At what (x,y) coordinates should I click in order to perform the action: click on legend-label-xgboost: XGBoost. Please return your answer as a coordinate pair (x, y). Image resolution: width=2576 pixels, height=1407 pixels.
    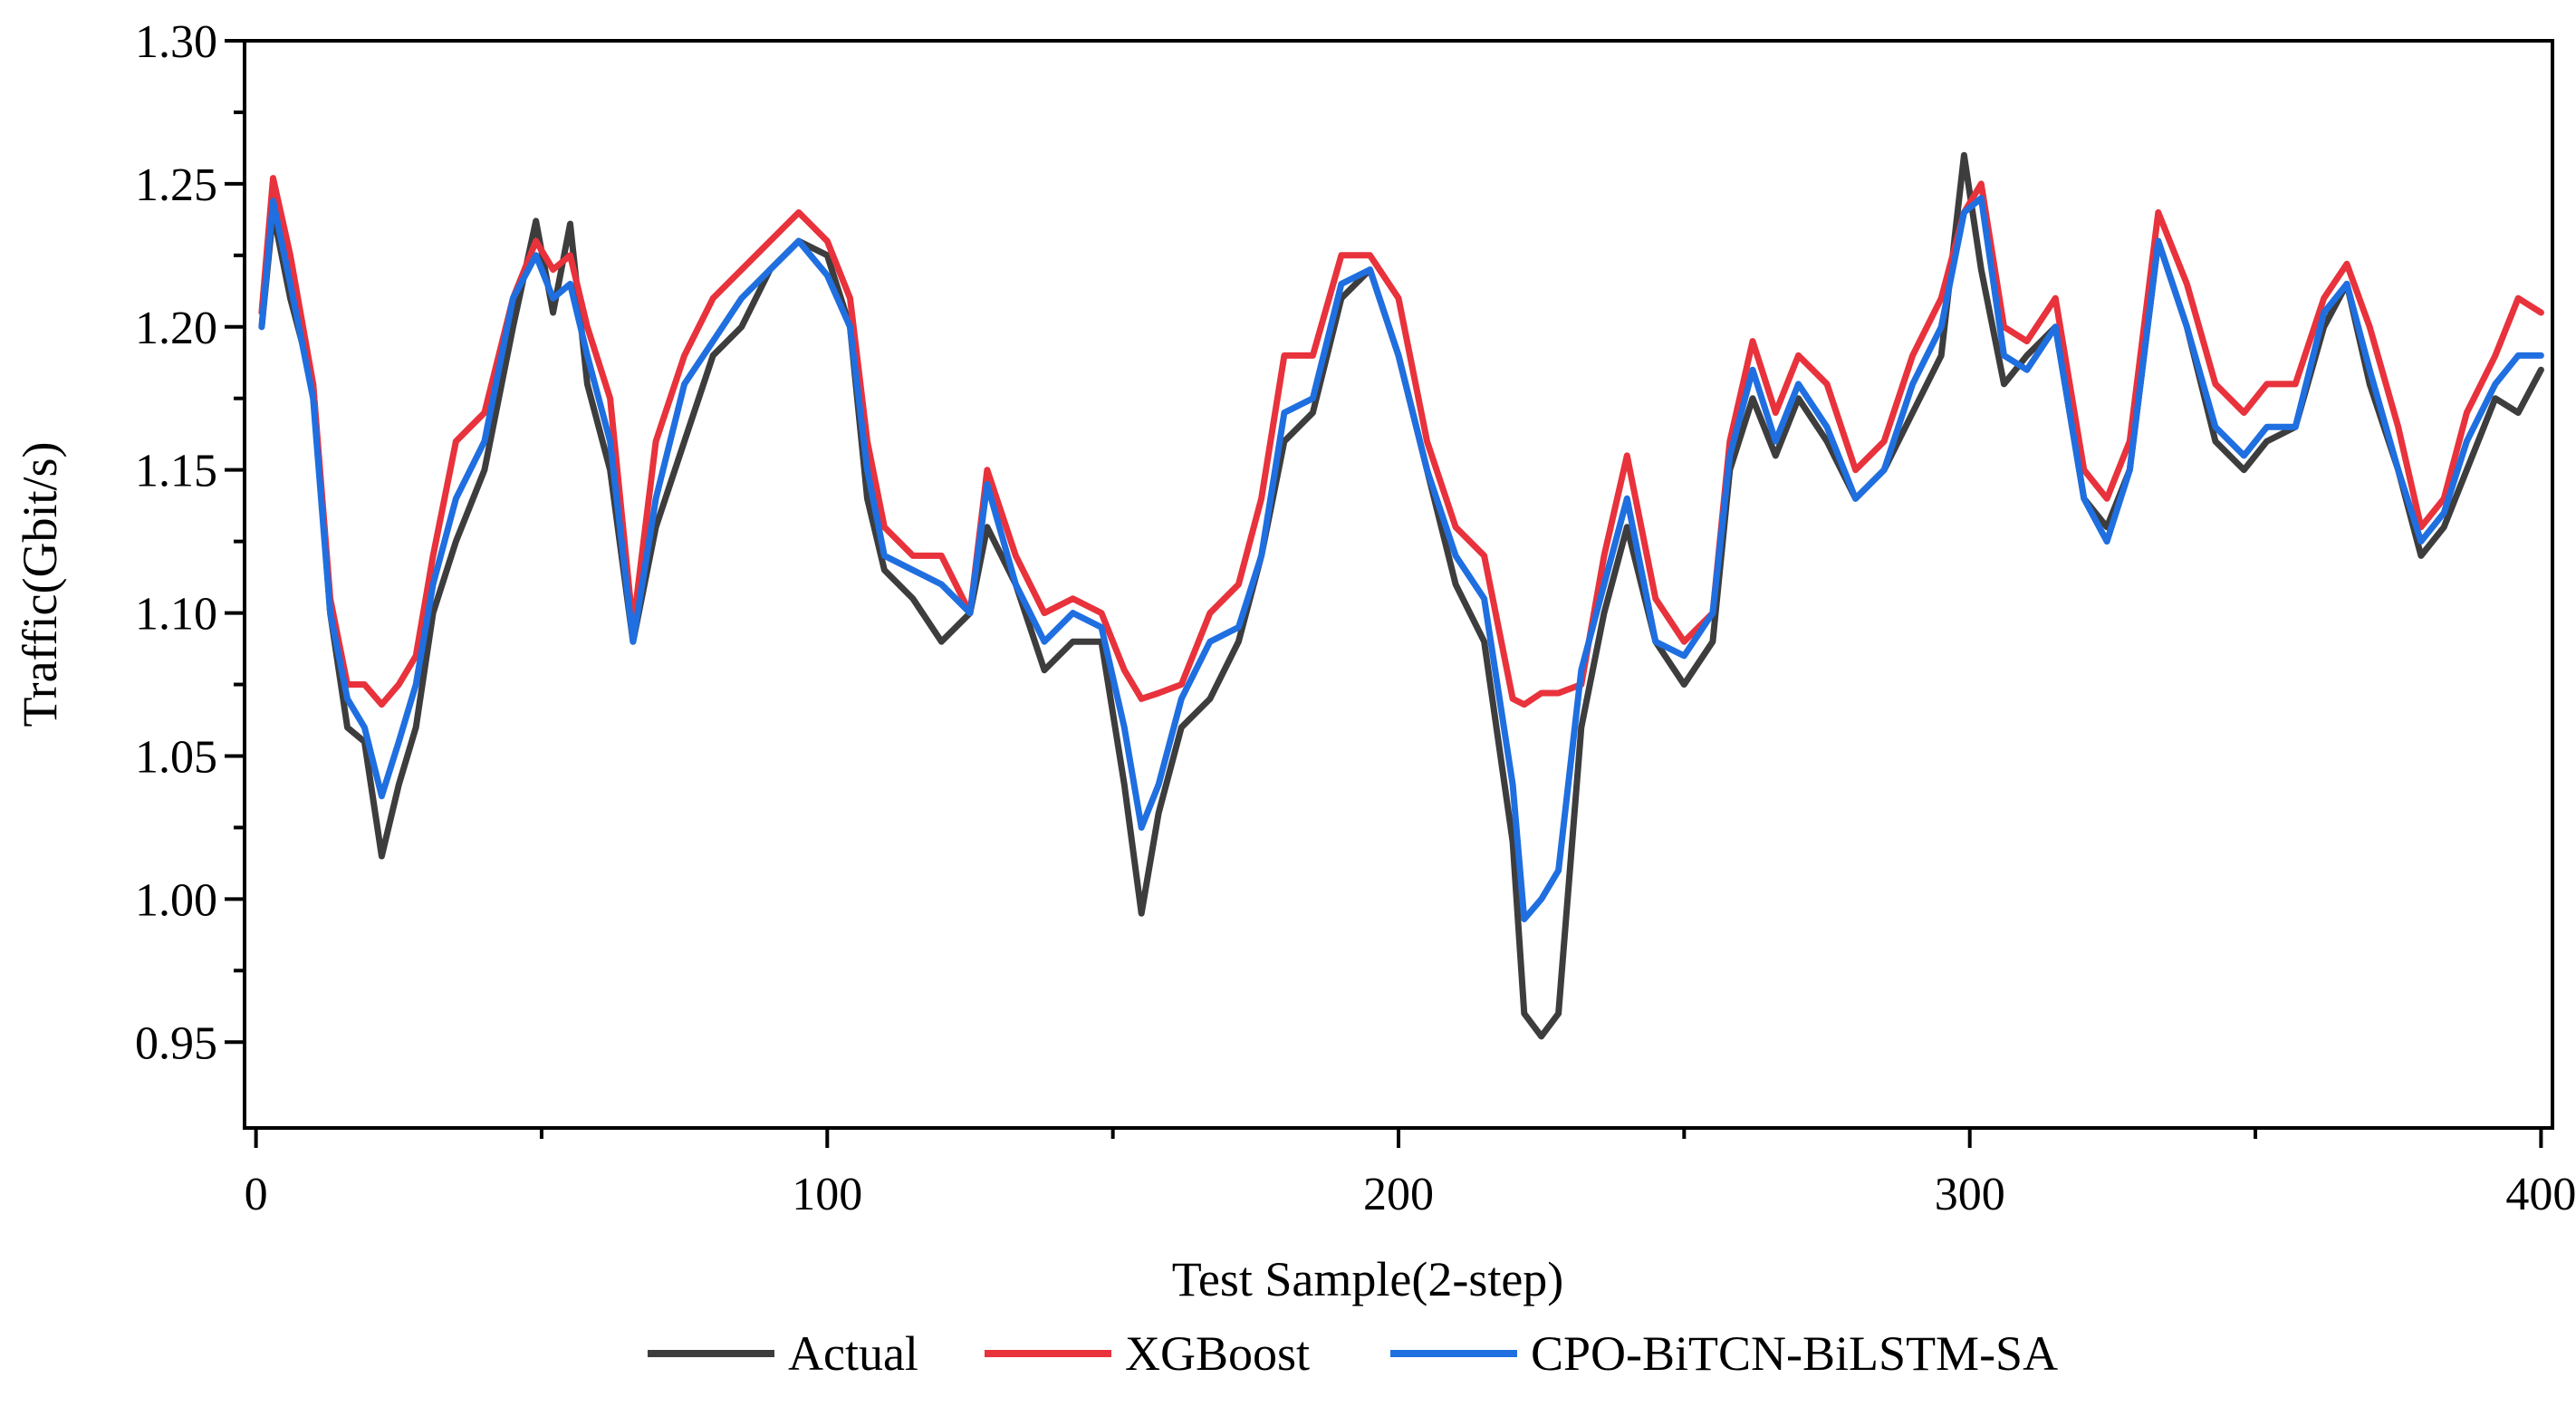
    Looking at the image, I should click on (1217, 1354).